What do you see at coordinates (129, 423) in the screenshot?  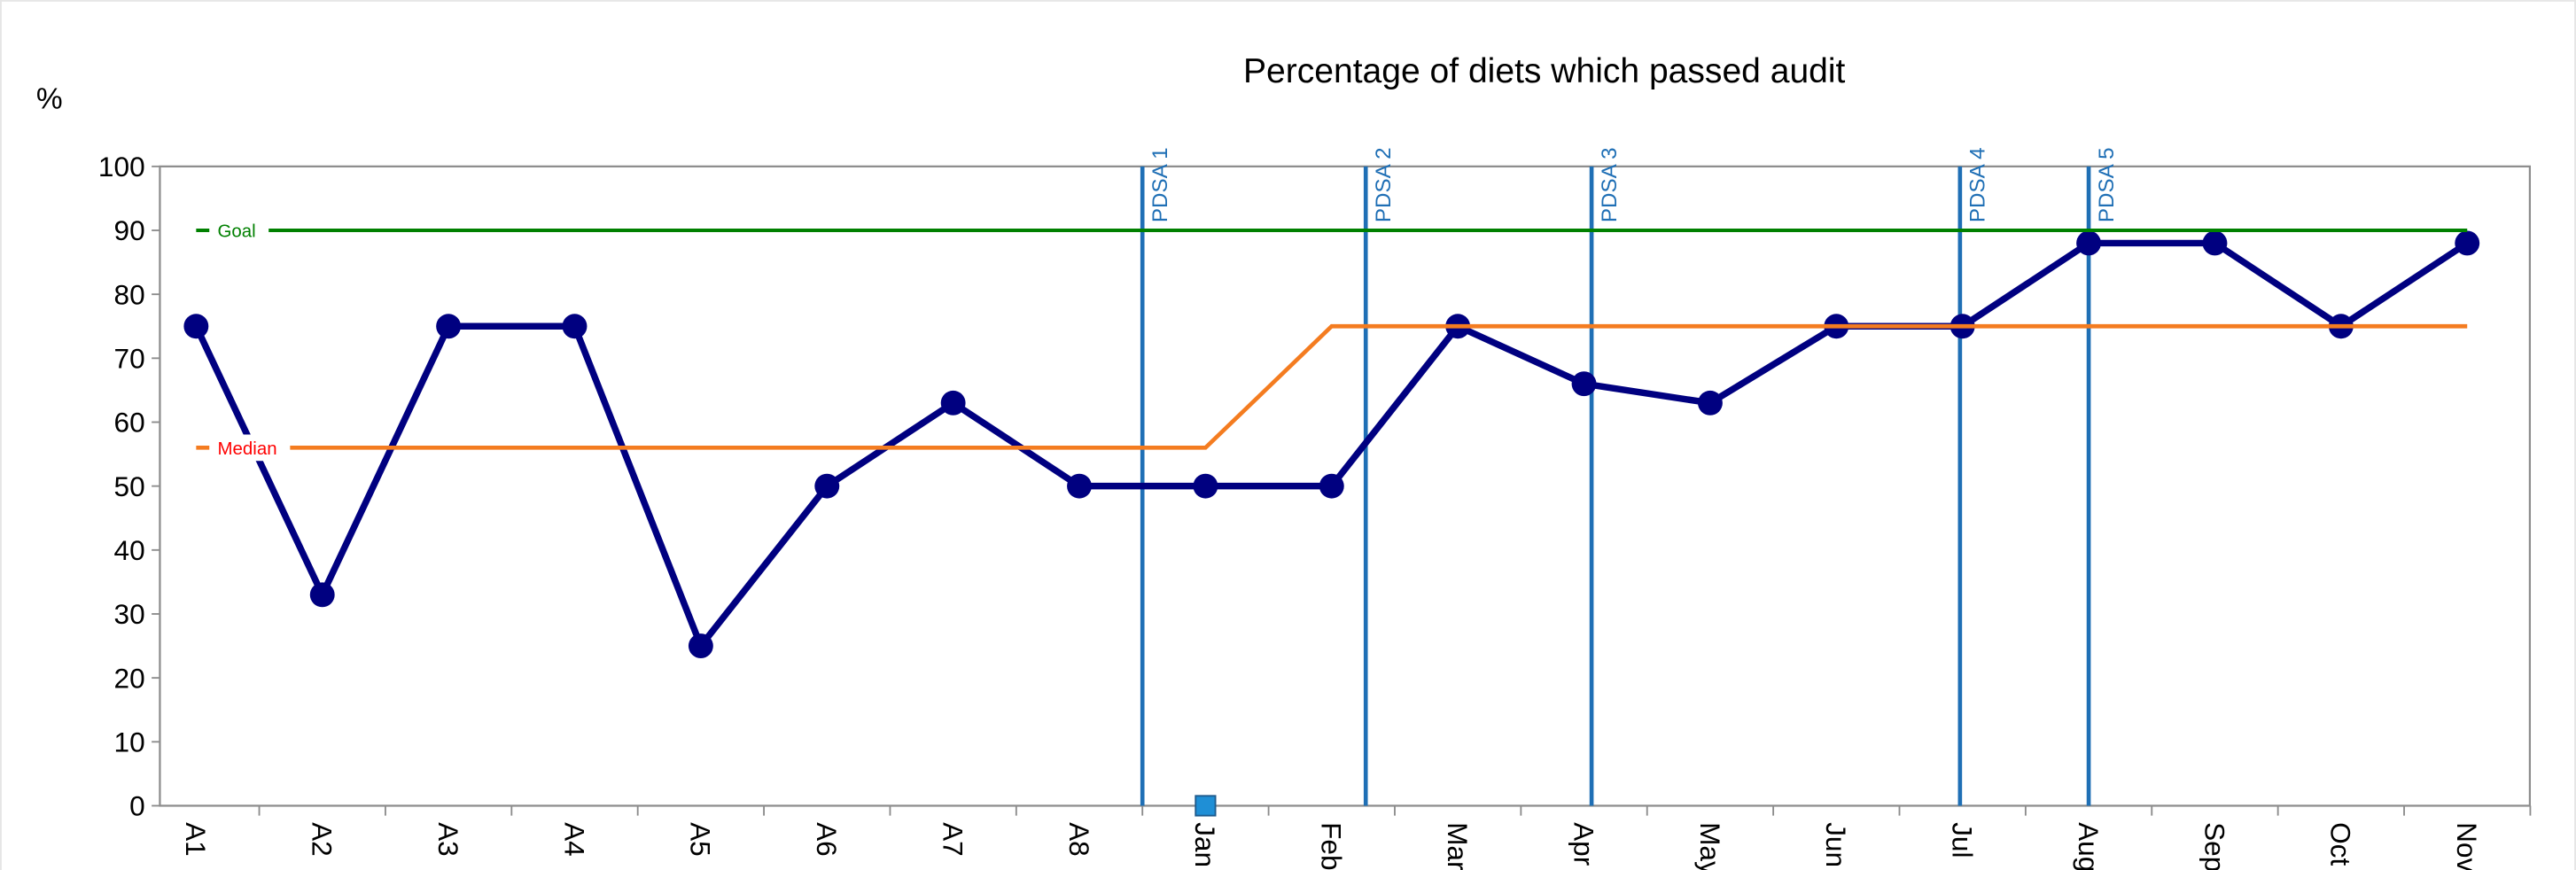 I see `y-tick-label: 60` at bounding box center [129, 423].